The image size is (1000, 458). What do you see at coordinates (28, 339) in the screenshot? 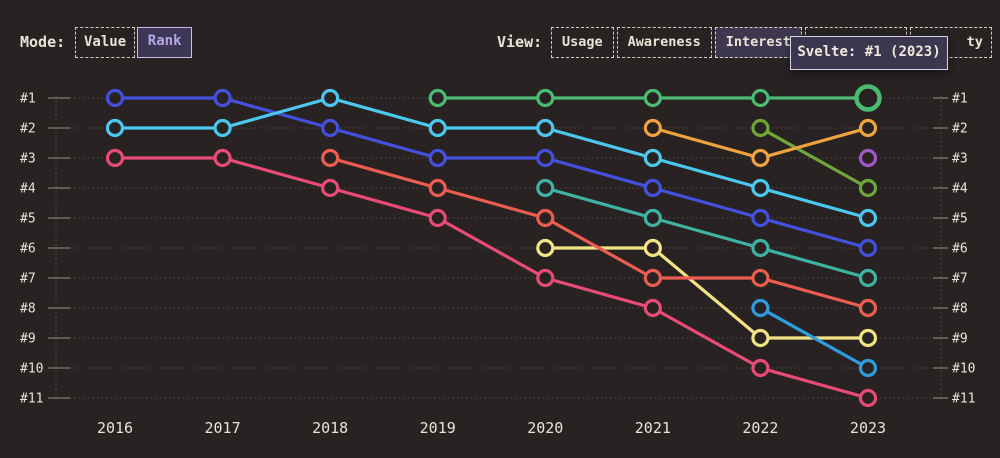
I see `left-rank-label-9: #9` at bounding box center [28, 339].